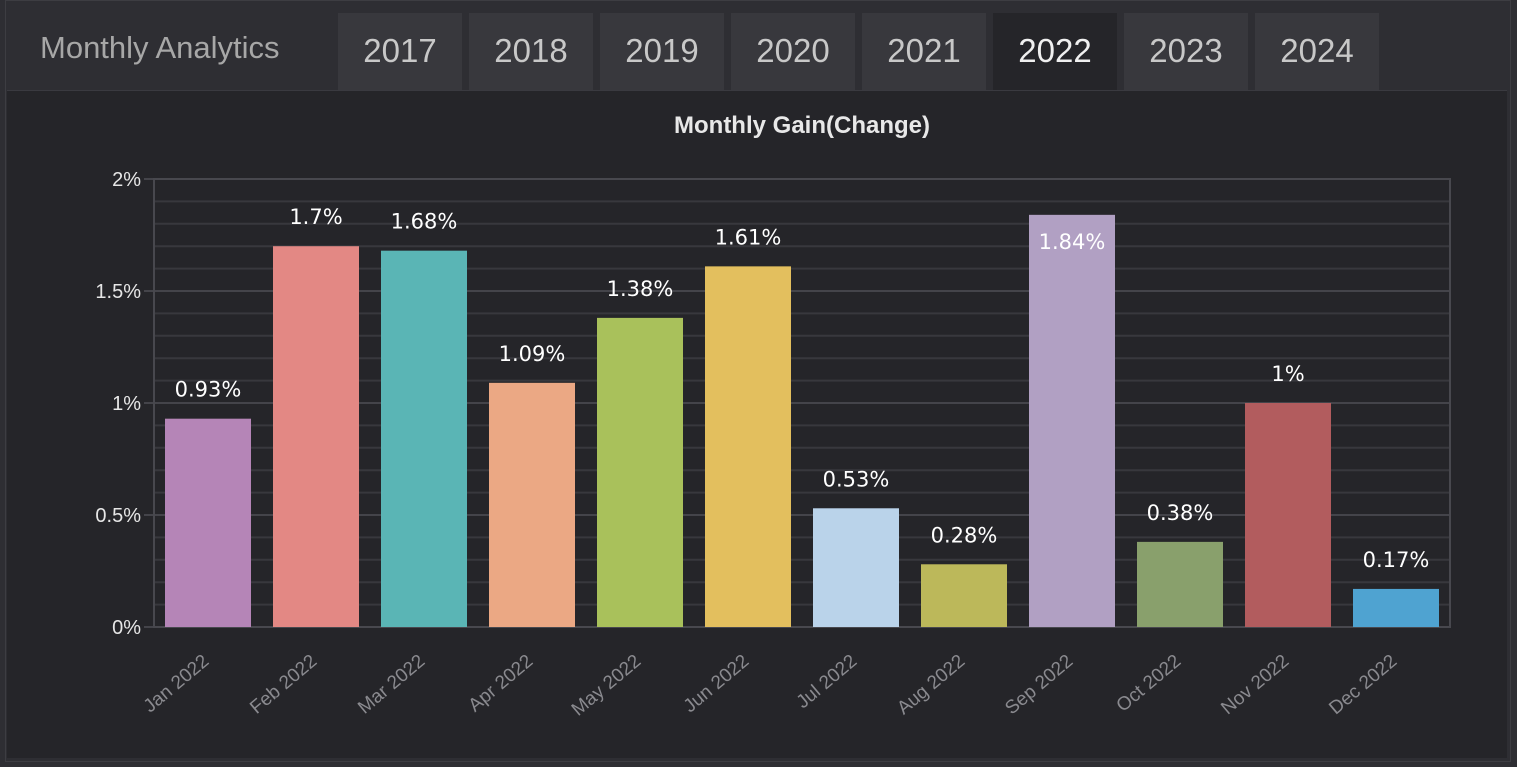 Image resolution: width=1517 pixels, height=767 pixels. What do you see at coordinates (1288, 515) in the screenshot?
I see `bar-nov-2022` at bounding box center [1288, 515].